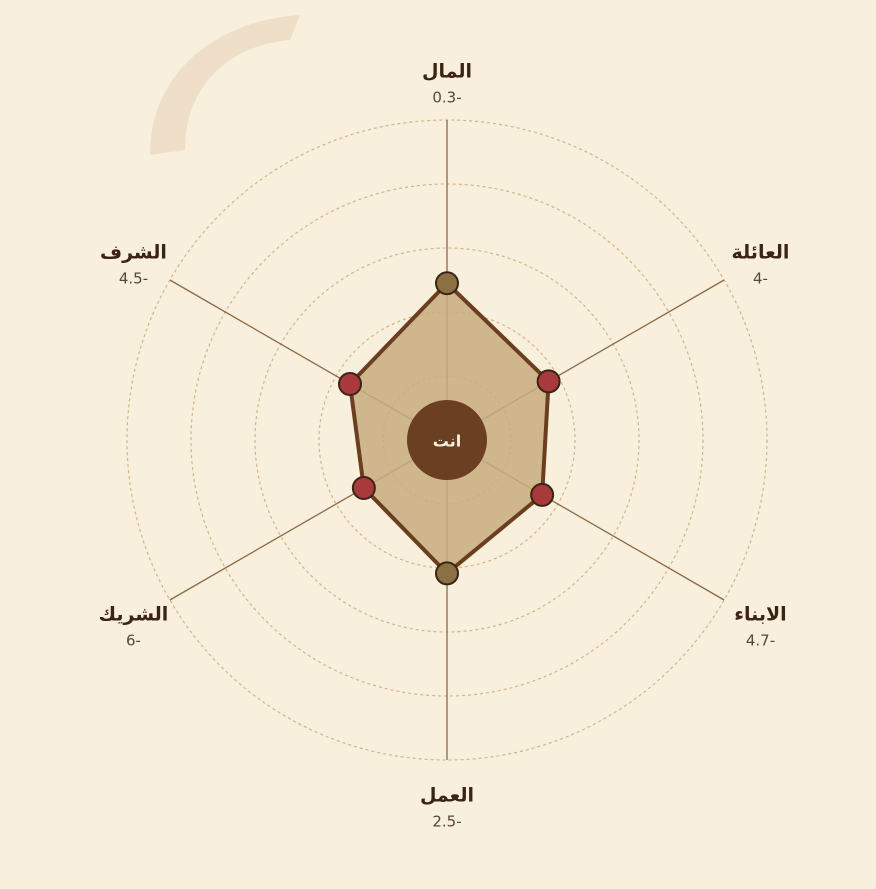  I want to click on axis-label: العمل, so click(447, 796).